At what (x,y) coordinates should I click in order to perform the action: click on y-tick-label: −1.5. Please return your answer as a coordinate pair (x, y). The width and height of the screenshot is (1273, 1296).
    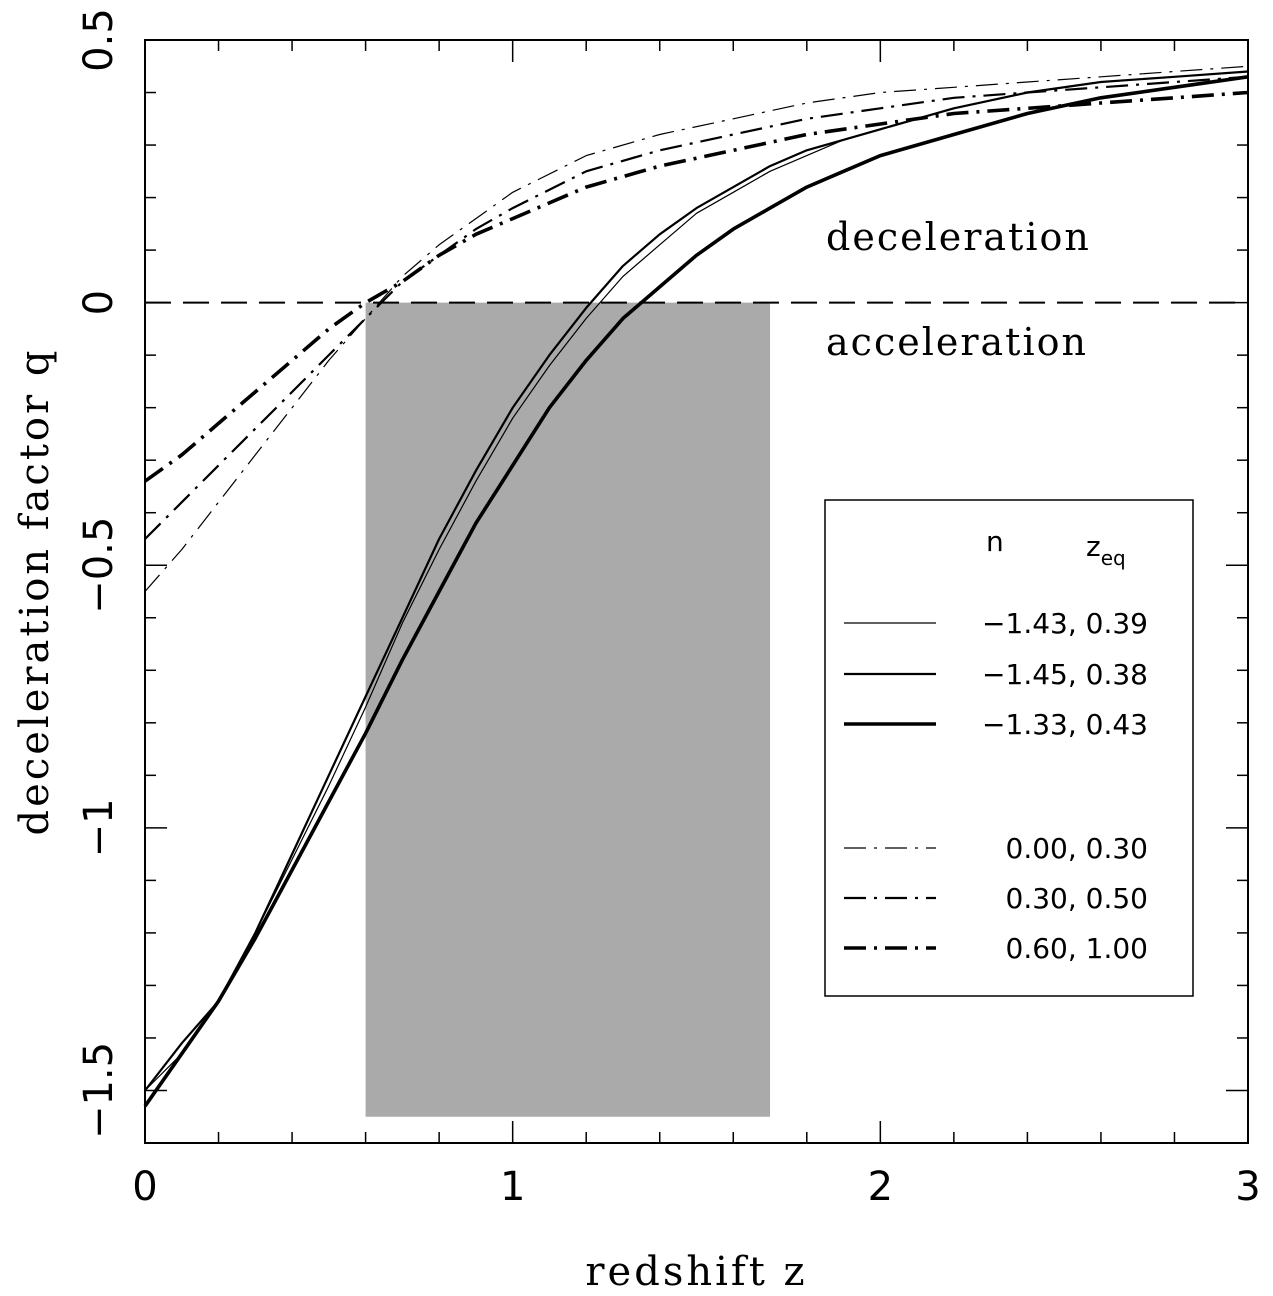
    Looking at the image, I should click on (99, 1090).